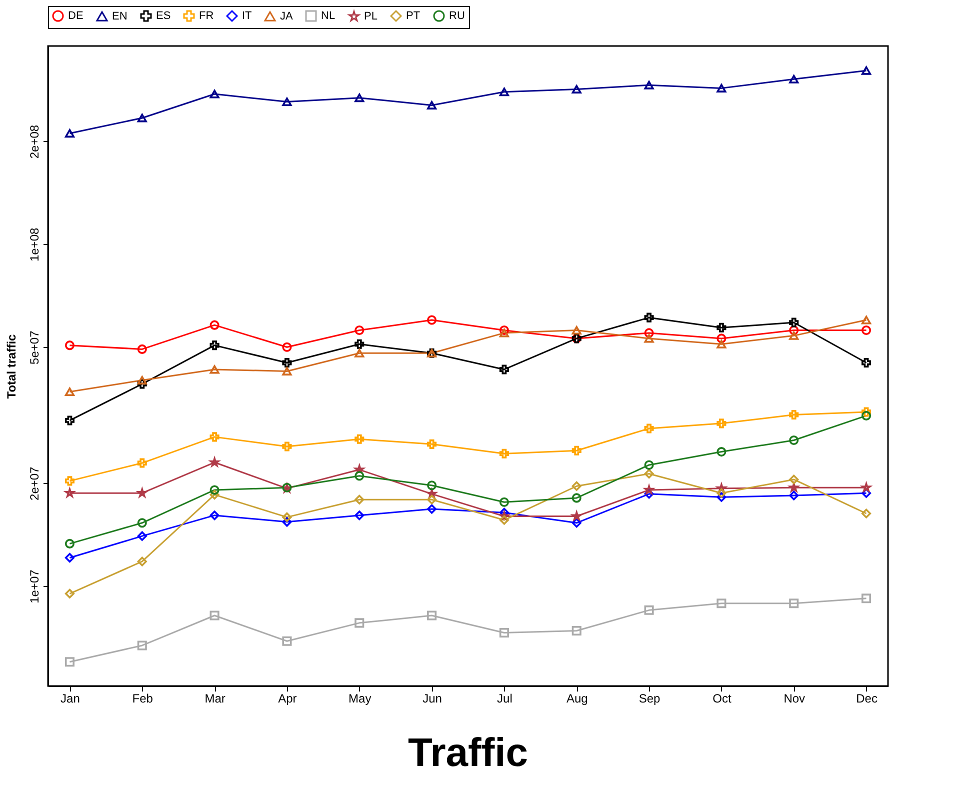  I want to click on y-tick-label: 1e+07, so click(35, 586).